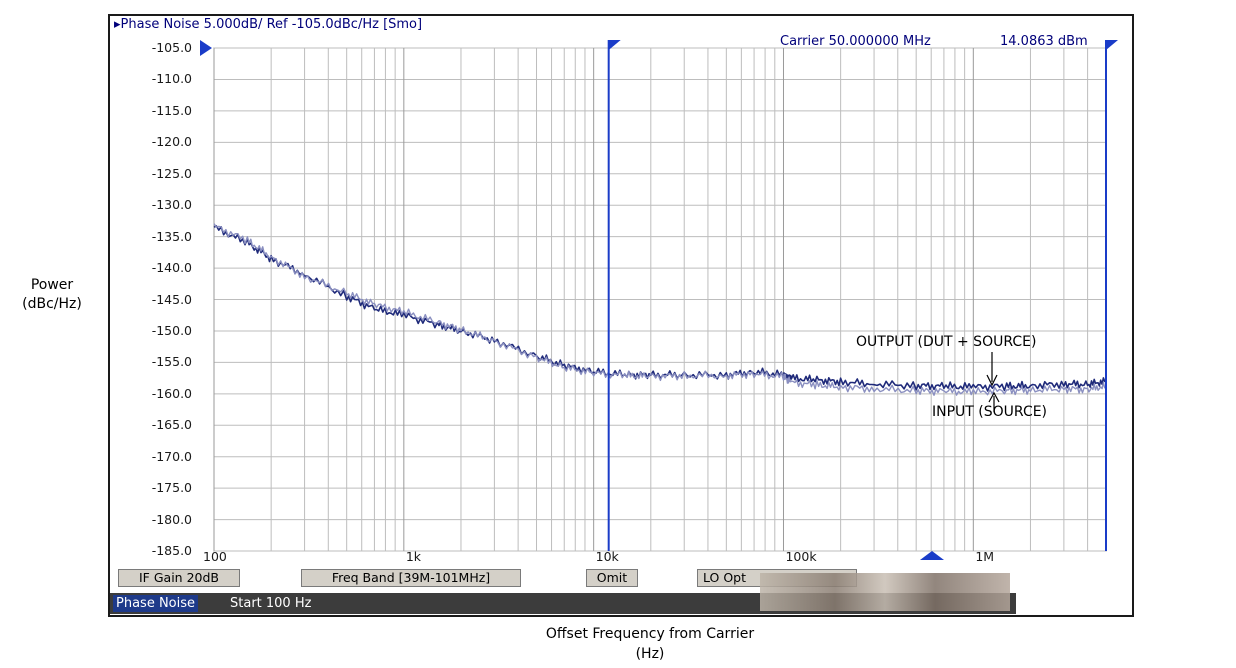 This screenshot has height=668, width=1236. Describe the element at coordinates (179, 578) in the screenshot. I see `if-gain-softkey: IF Gain 20dB` at that location.